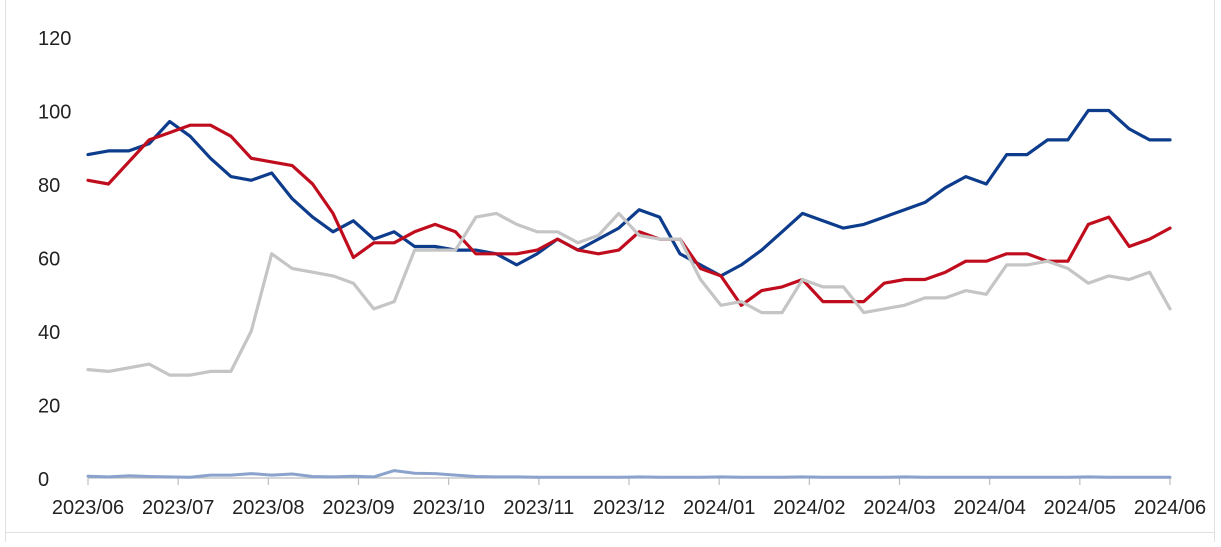 This screenshot has width=1221, height=547. What do you see at coordinates (43, 480) in the screenshot?
I see `y-tick-label: 0` at bounding box center [43, 480].